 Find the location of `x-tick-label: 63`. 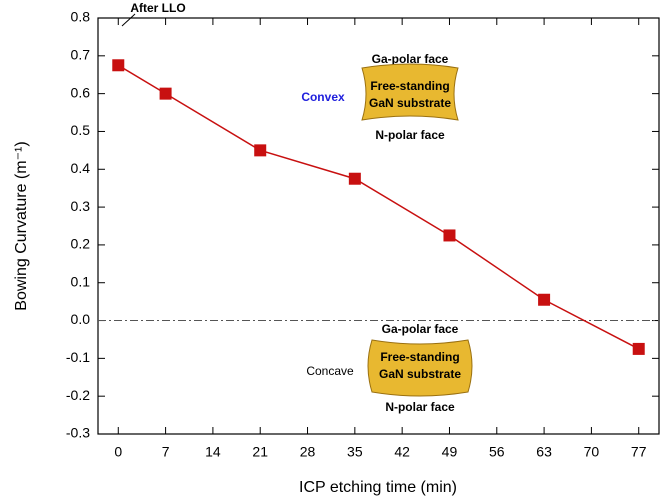

x-tick-label: 63 is located at coordinates (544, 452).